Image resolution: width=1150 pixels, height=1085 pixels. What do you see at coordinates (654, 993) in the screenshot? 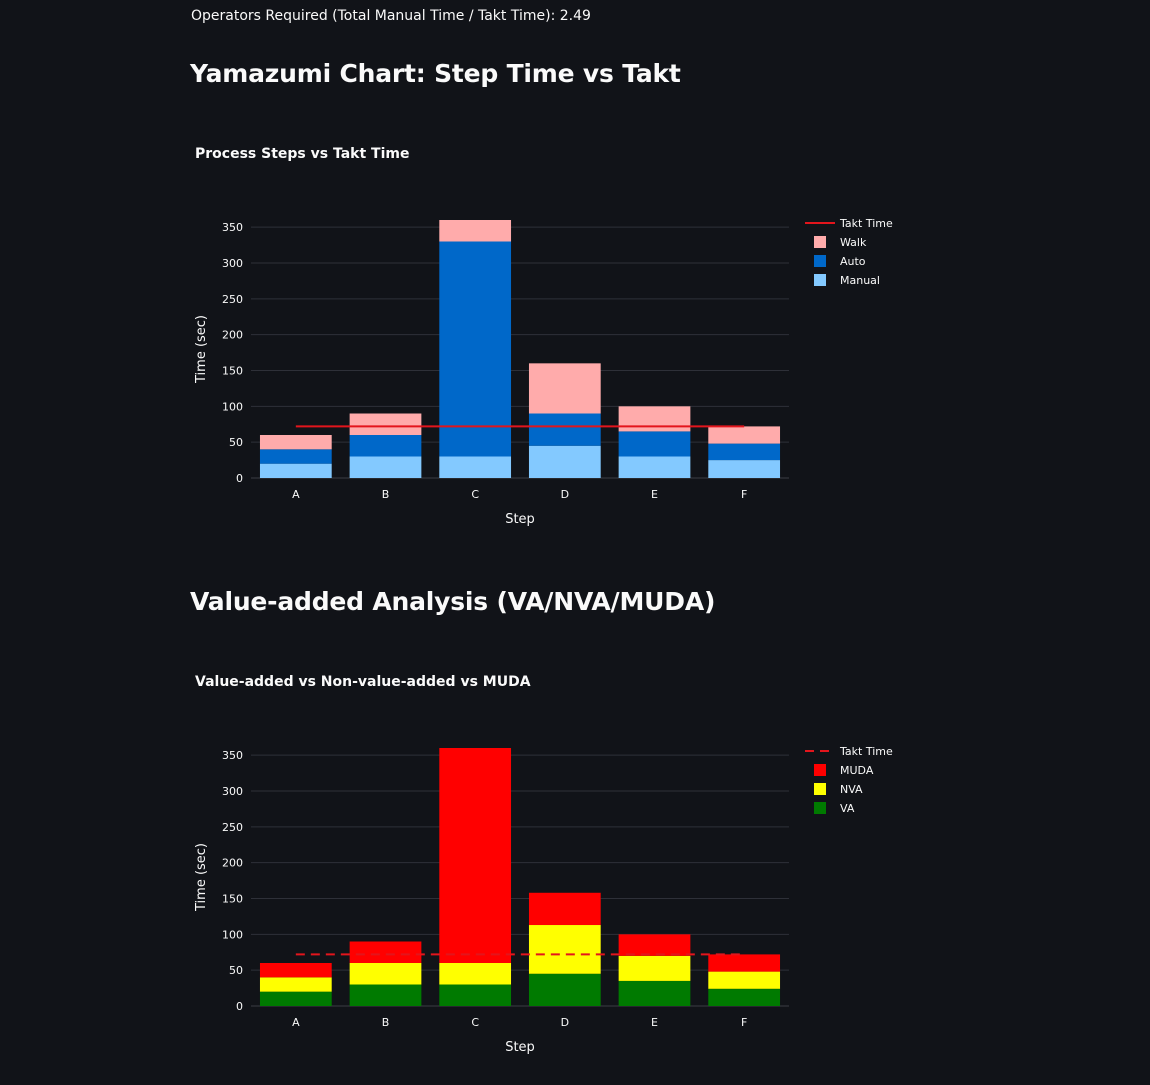
I see `bar-va-e` at bounding box center [654, 993].